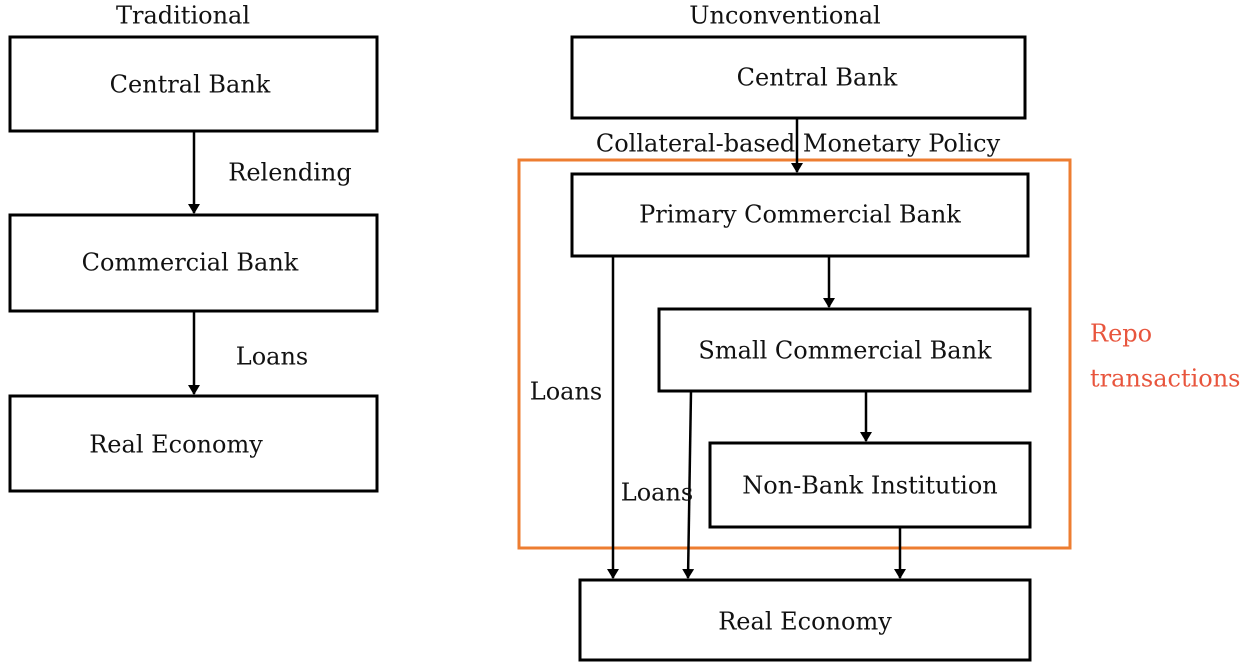  I want to click on column-title: Traditional, so click(183, 16).